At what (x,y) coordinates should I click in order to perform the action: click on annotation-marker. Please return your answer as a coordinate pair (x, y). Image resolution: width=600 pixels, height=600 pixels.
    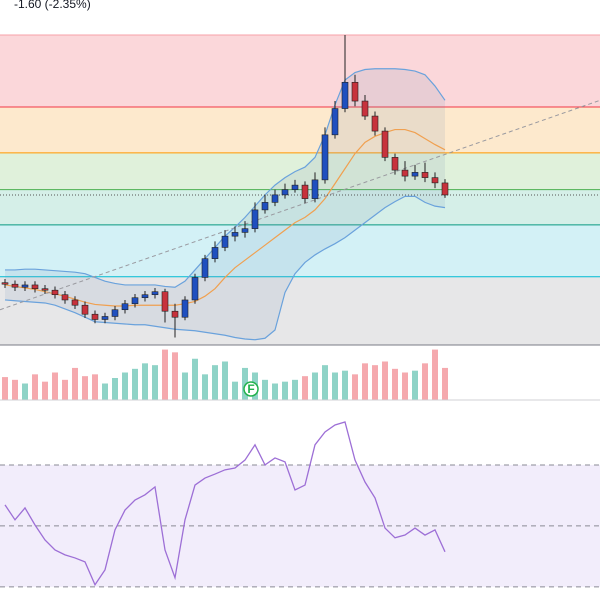
    Looking at the image, I should click on (251, 389).